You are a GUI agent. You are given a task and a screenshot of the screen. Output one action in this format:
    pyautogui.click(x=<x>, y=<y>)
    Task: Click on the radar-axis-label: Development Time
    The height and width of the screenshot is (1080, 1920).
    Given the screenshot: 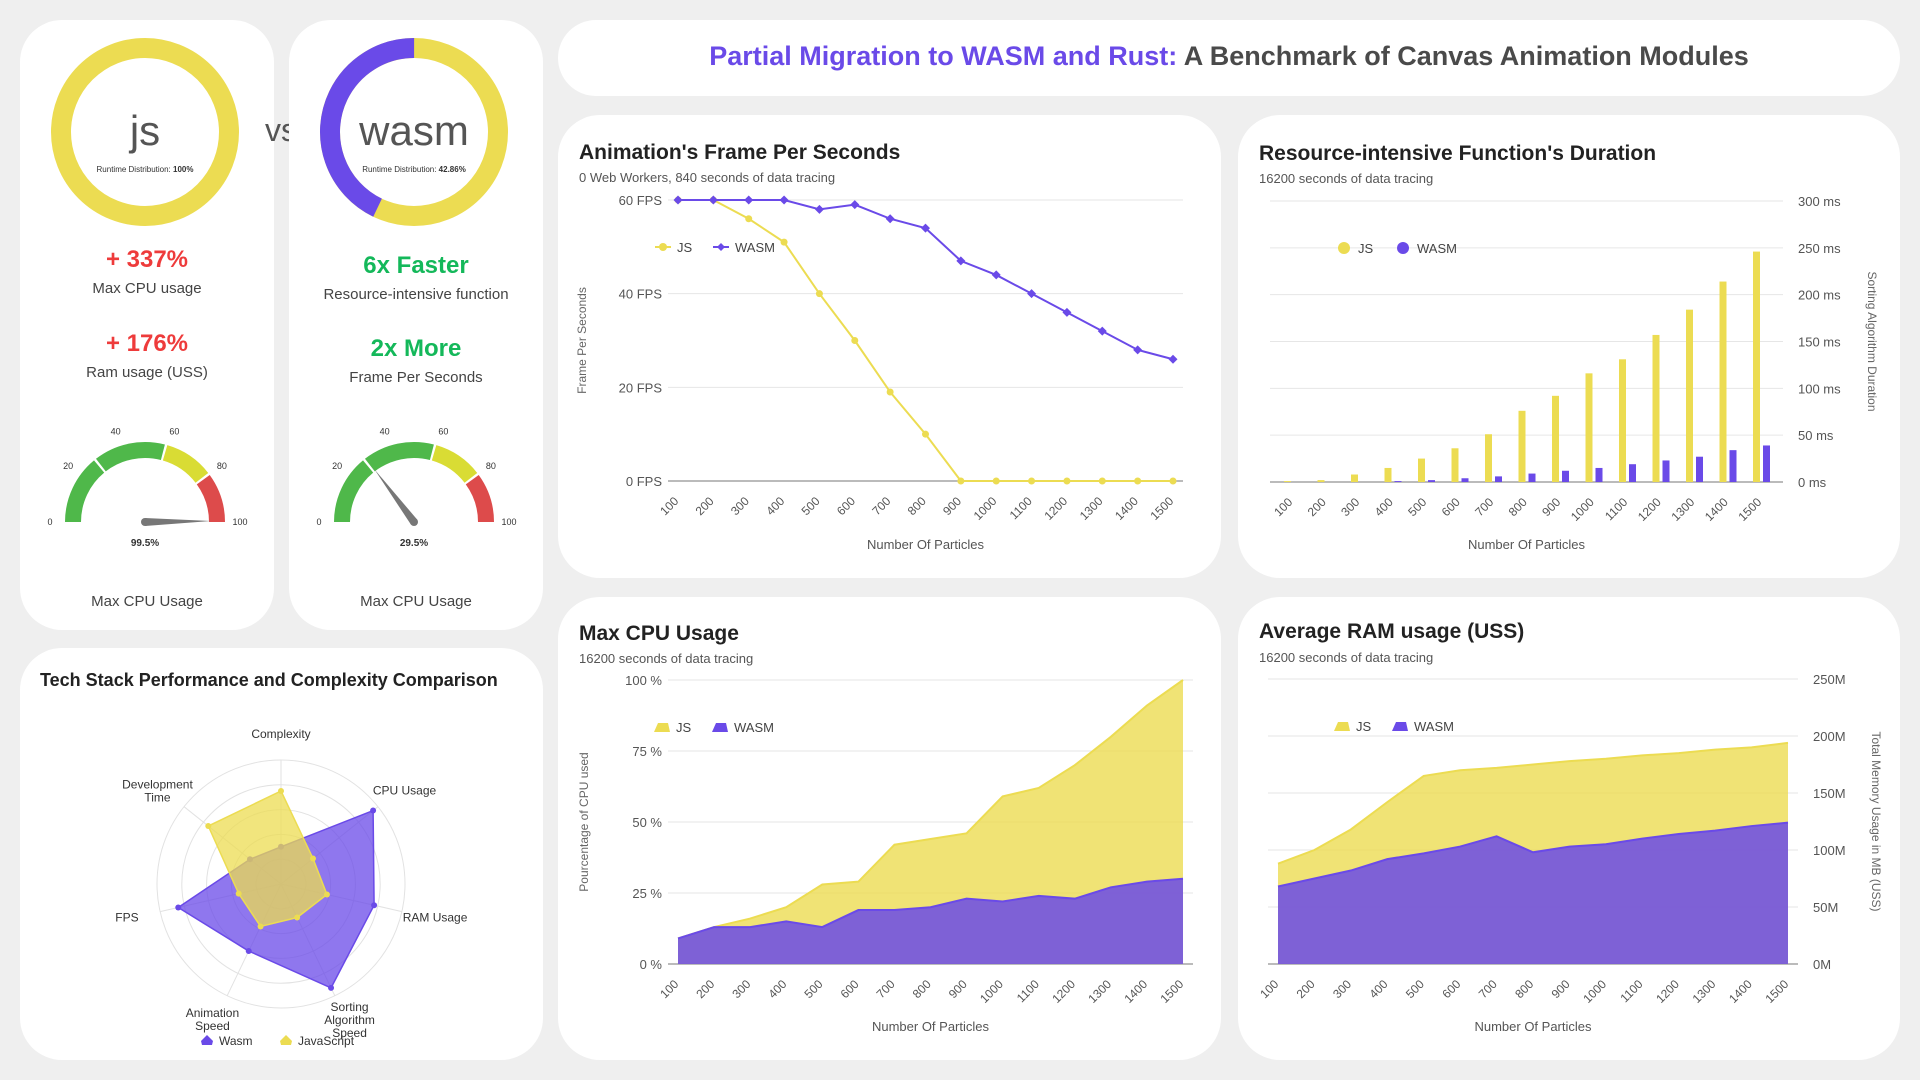 What is the action you would take?
    pyautogui.click(x=157, y=790)
    